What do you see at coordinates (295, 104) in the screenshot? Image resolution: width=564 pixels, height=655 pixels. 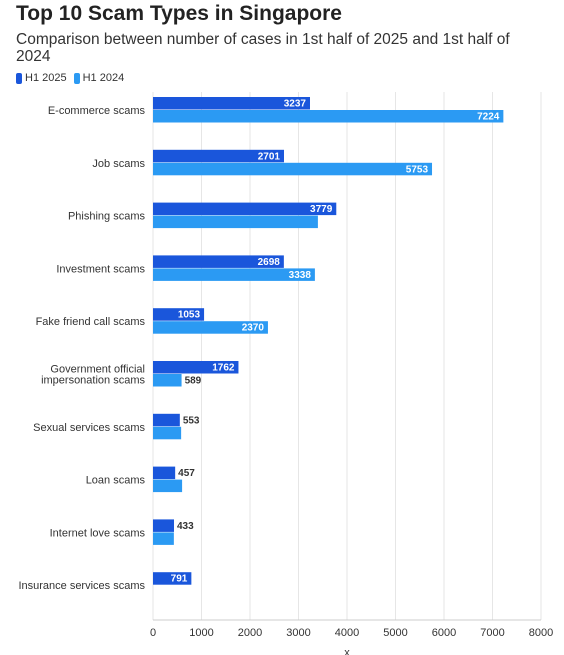 I see `data-label: 3237` at bounding box center [295, 104].